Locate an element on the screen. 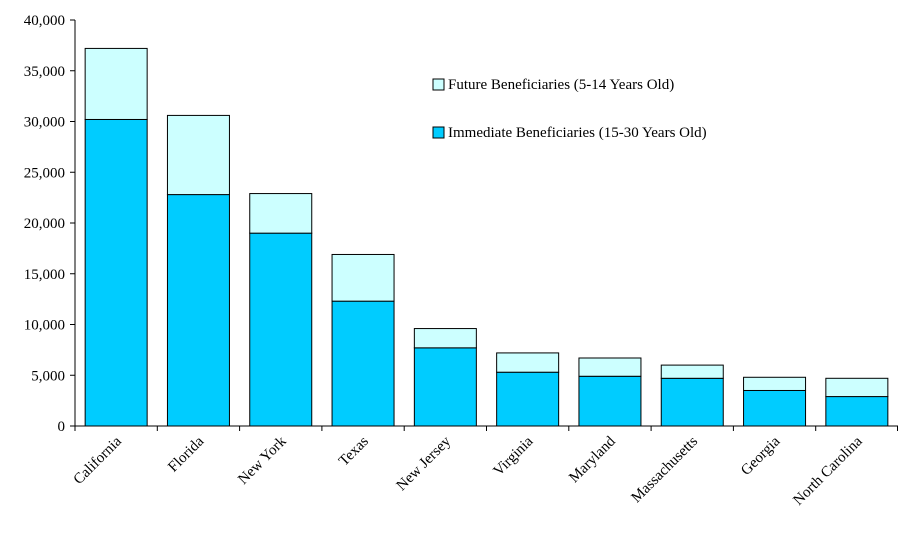 This screenshot has height=535, width=898. x-category-label: North Carolina is located at coordinates (827, 470).